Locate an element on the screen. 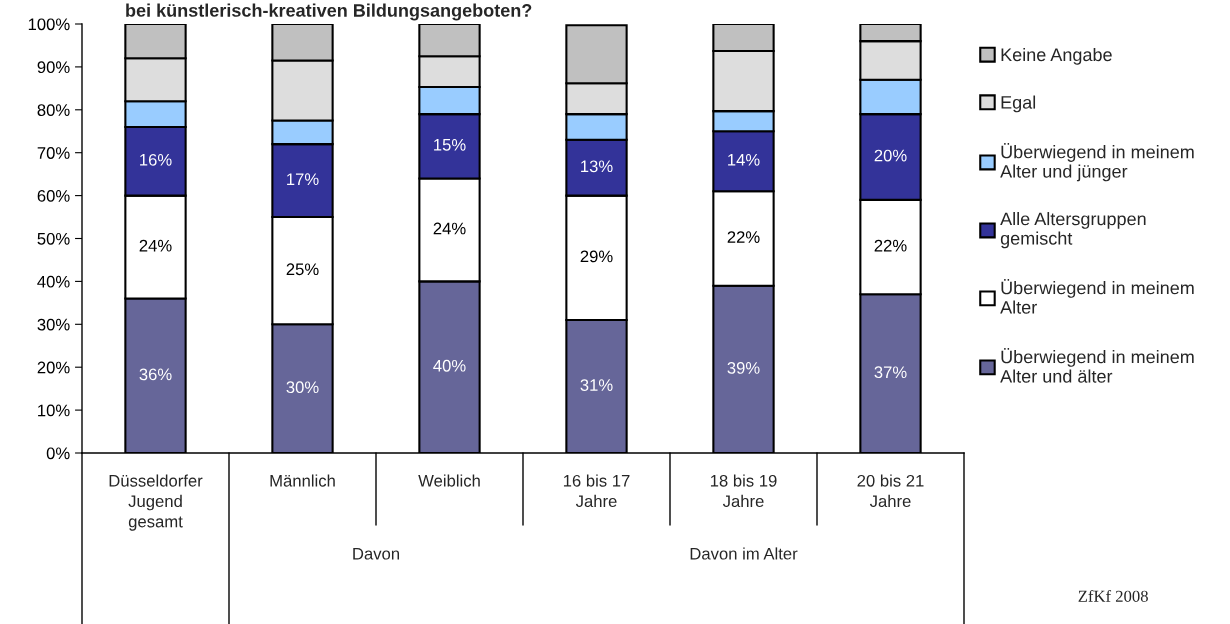  data-label: 16% is located at coordinates (156, 159).